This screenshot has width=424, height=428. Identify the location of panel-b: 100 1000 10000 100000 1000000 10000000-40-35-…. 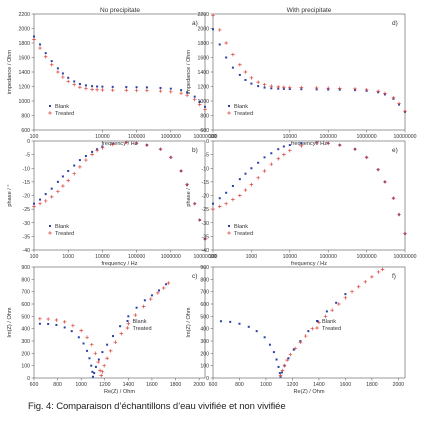
(112, 203).